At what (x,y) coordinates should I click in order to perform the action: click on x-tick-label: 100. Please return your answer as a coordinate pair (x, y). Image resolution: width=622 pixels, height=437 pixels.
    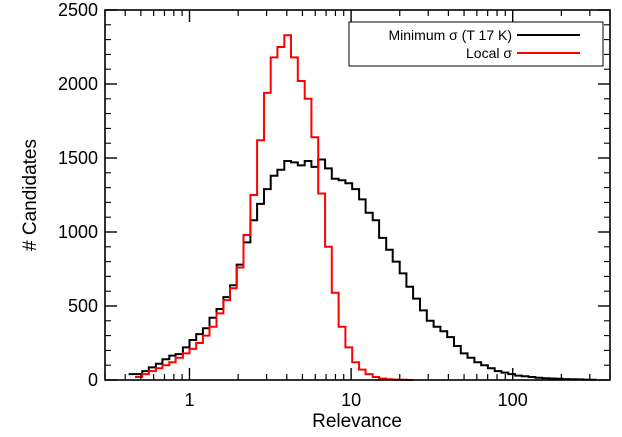
    Looking at the image, I should click on (513, 400).